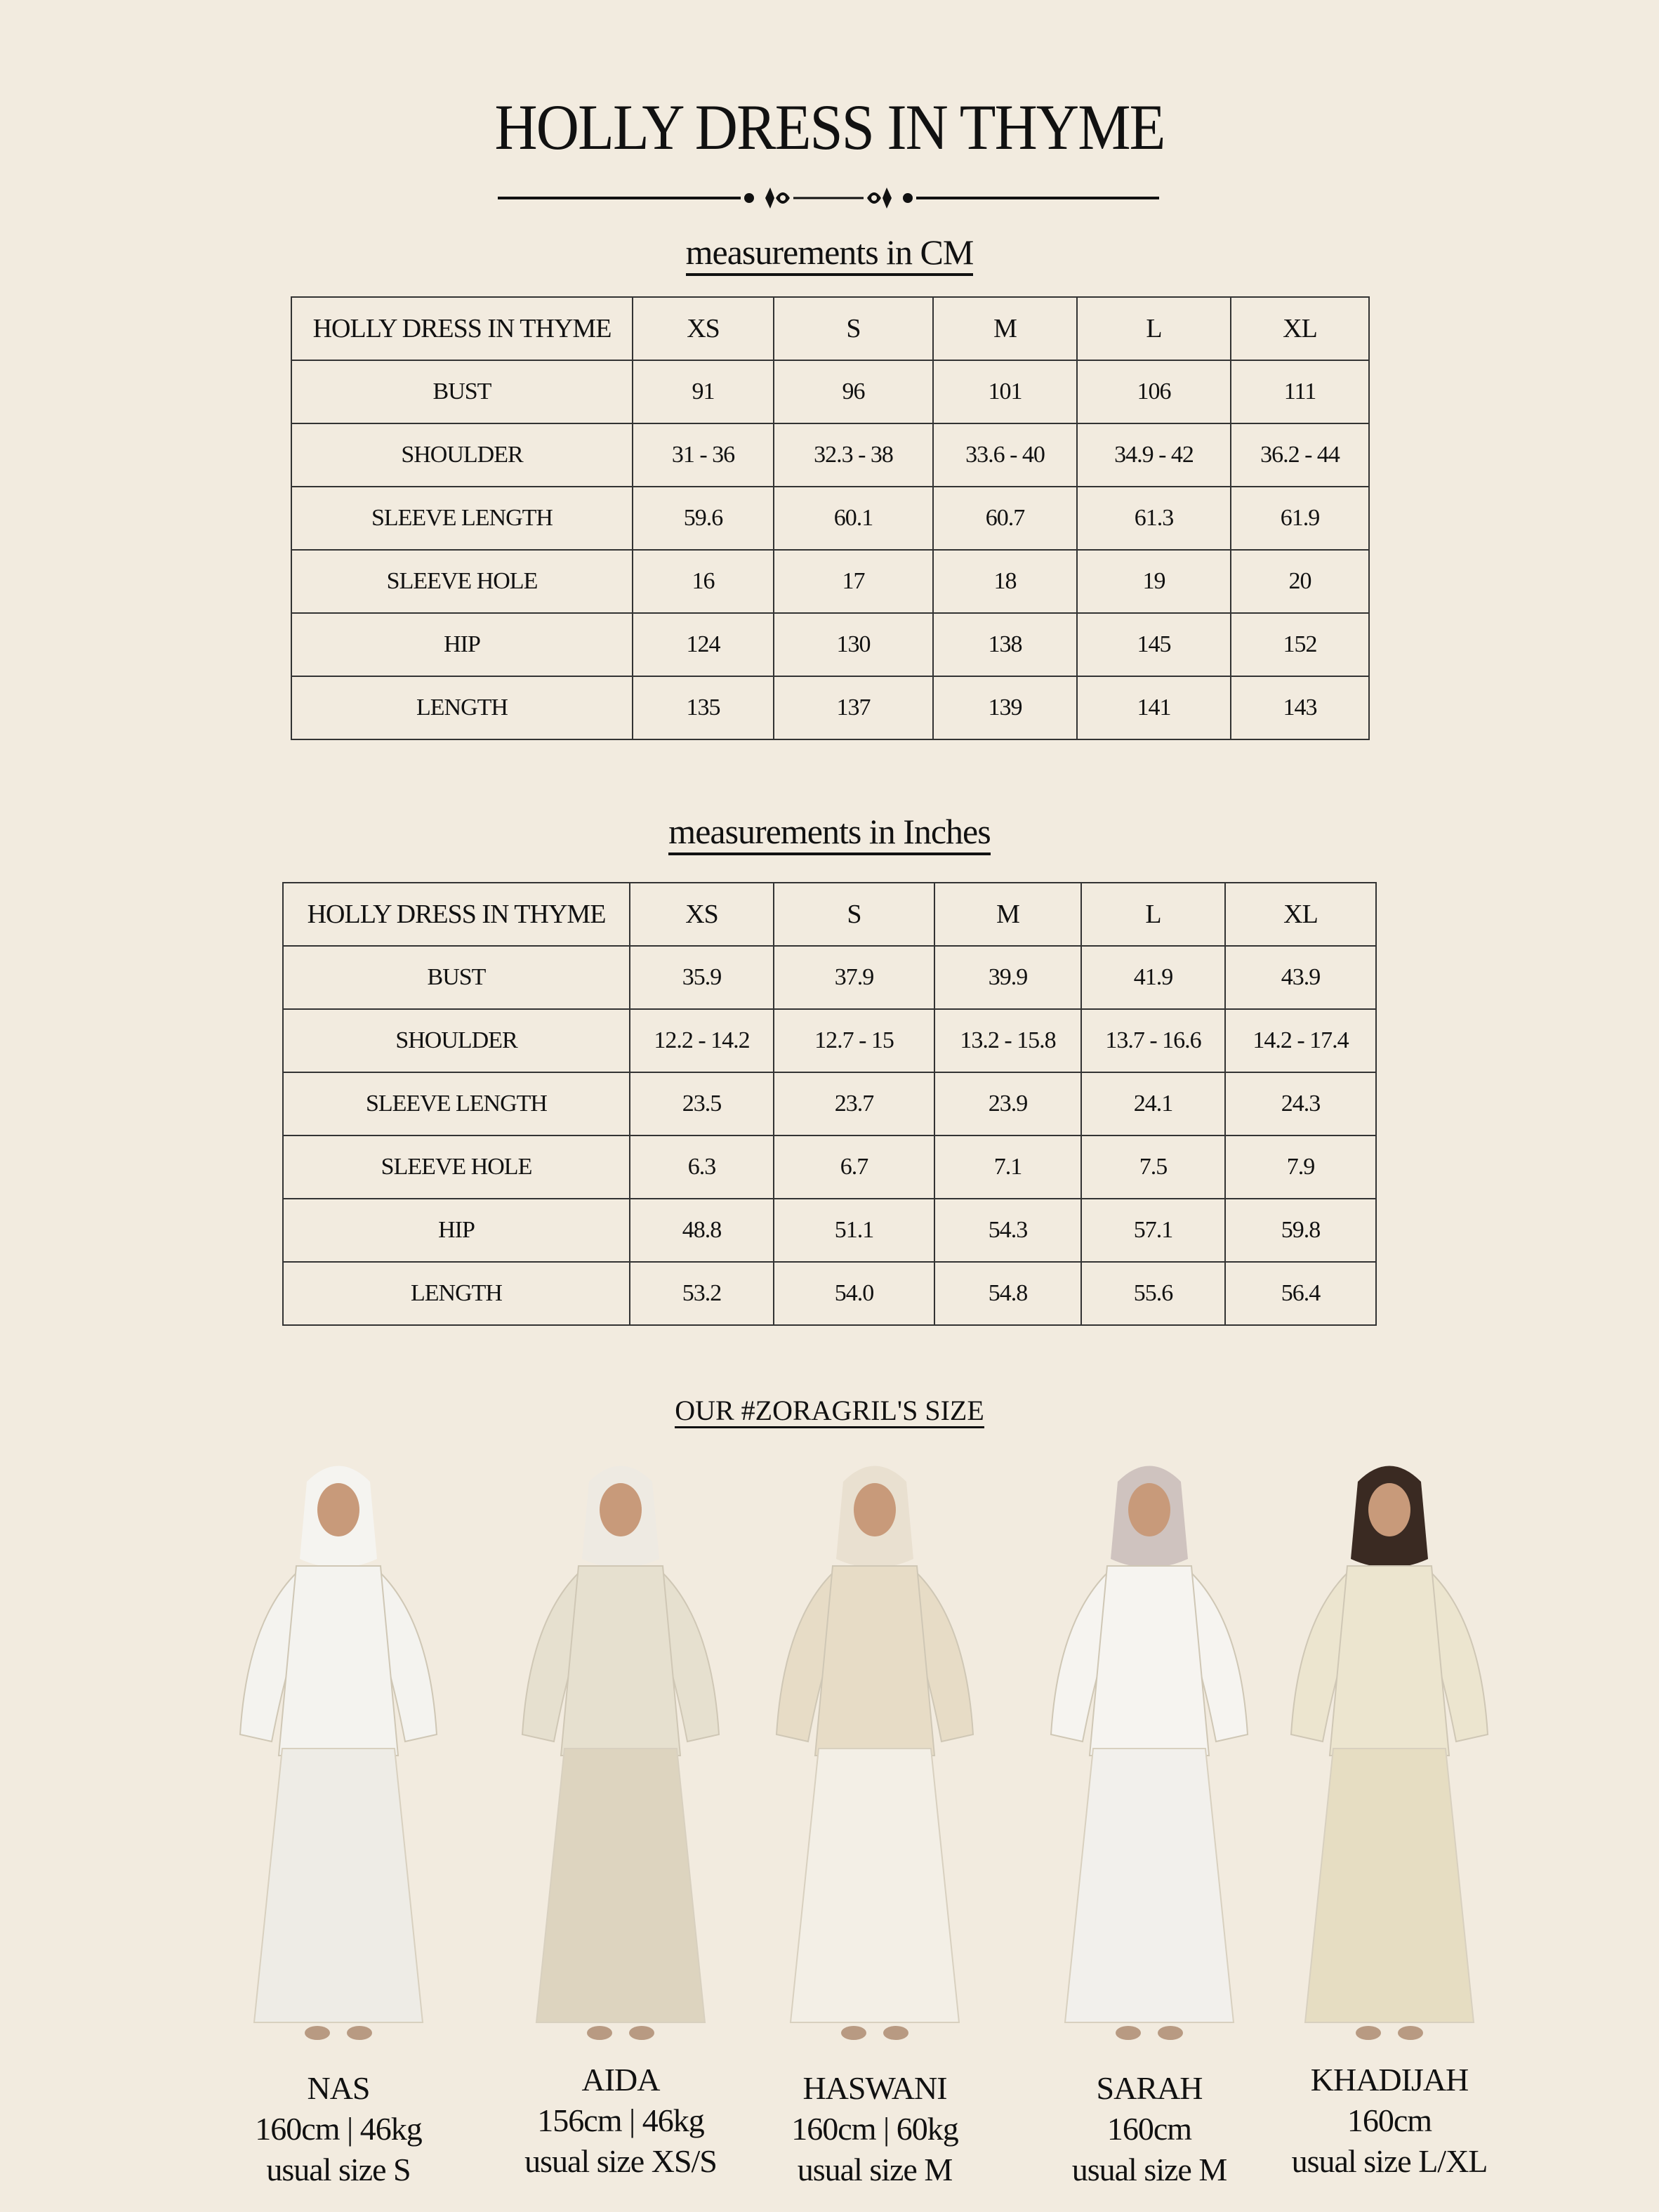 The height and width of the screenshot is (2212, 1659). I want to click on inches-heading: measurements in Inches, so click(829, 833).